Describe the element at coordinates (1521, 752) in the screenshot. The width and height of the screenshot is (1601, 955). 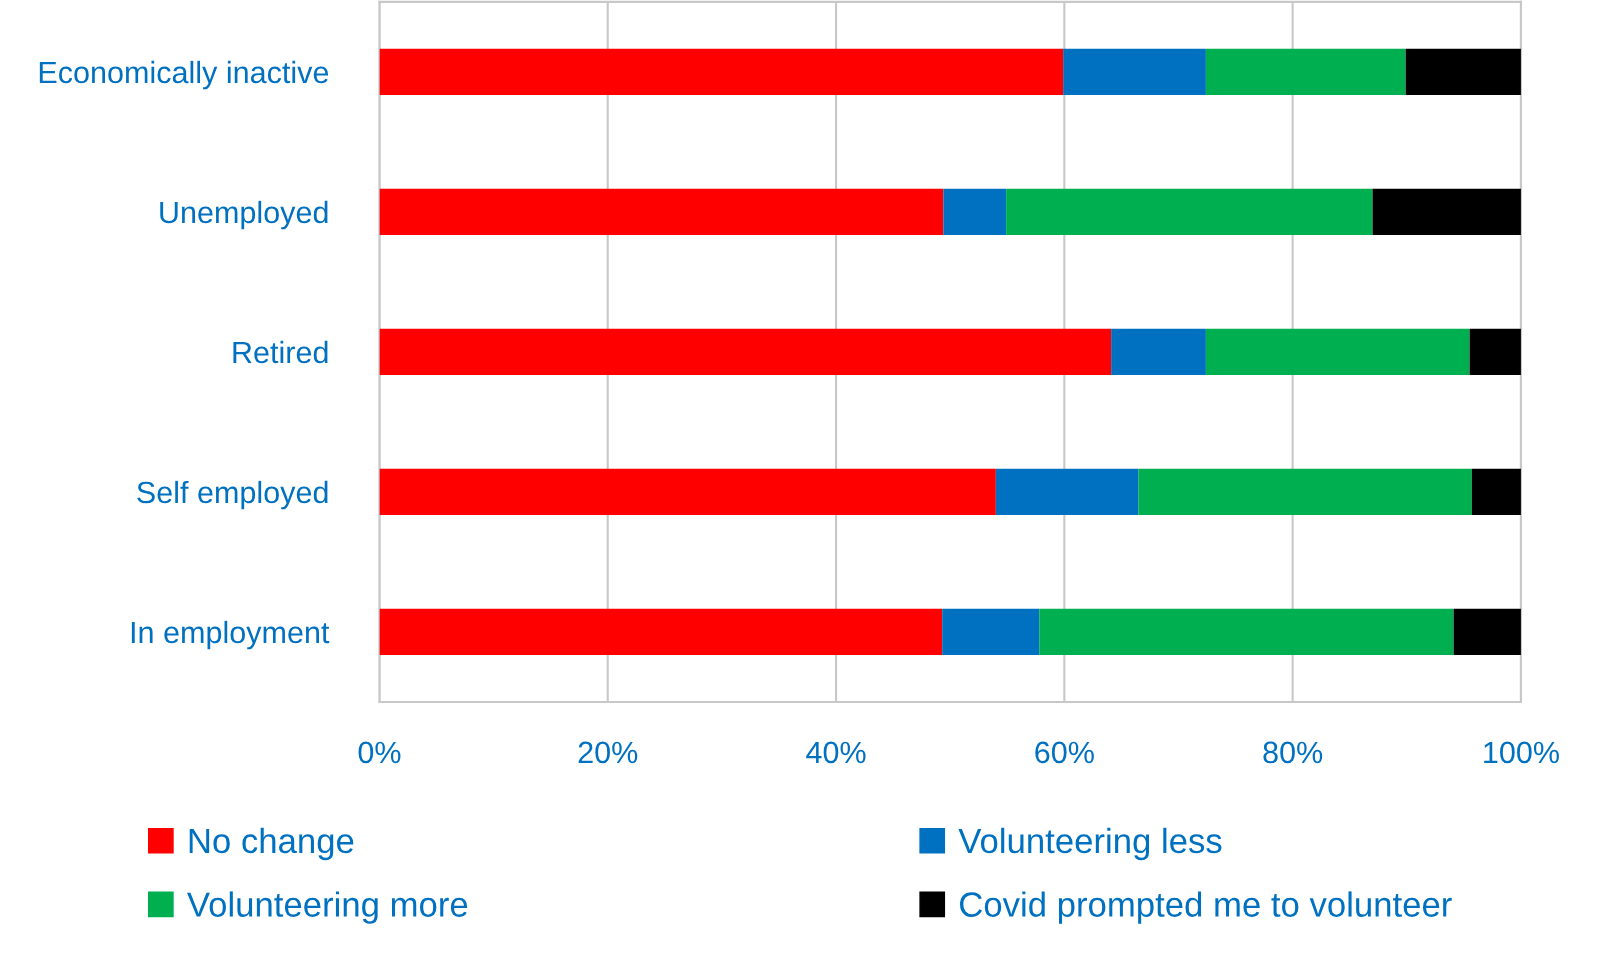
I see `x-tick-label: 100%` at that location.